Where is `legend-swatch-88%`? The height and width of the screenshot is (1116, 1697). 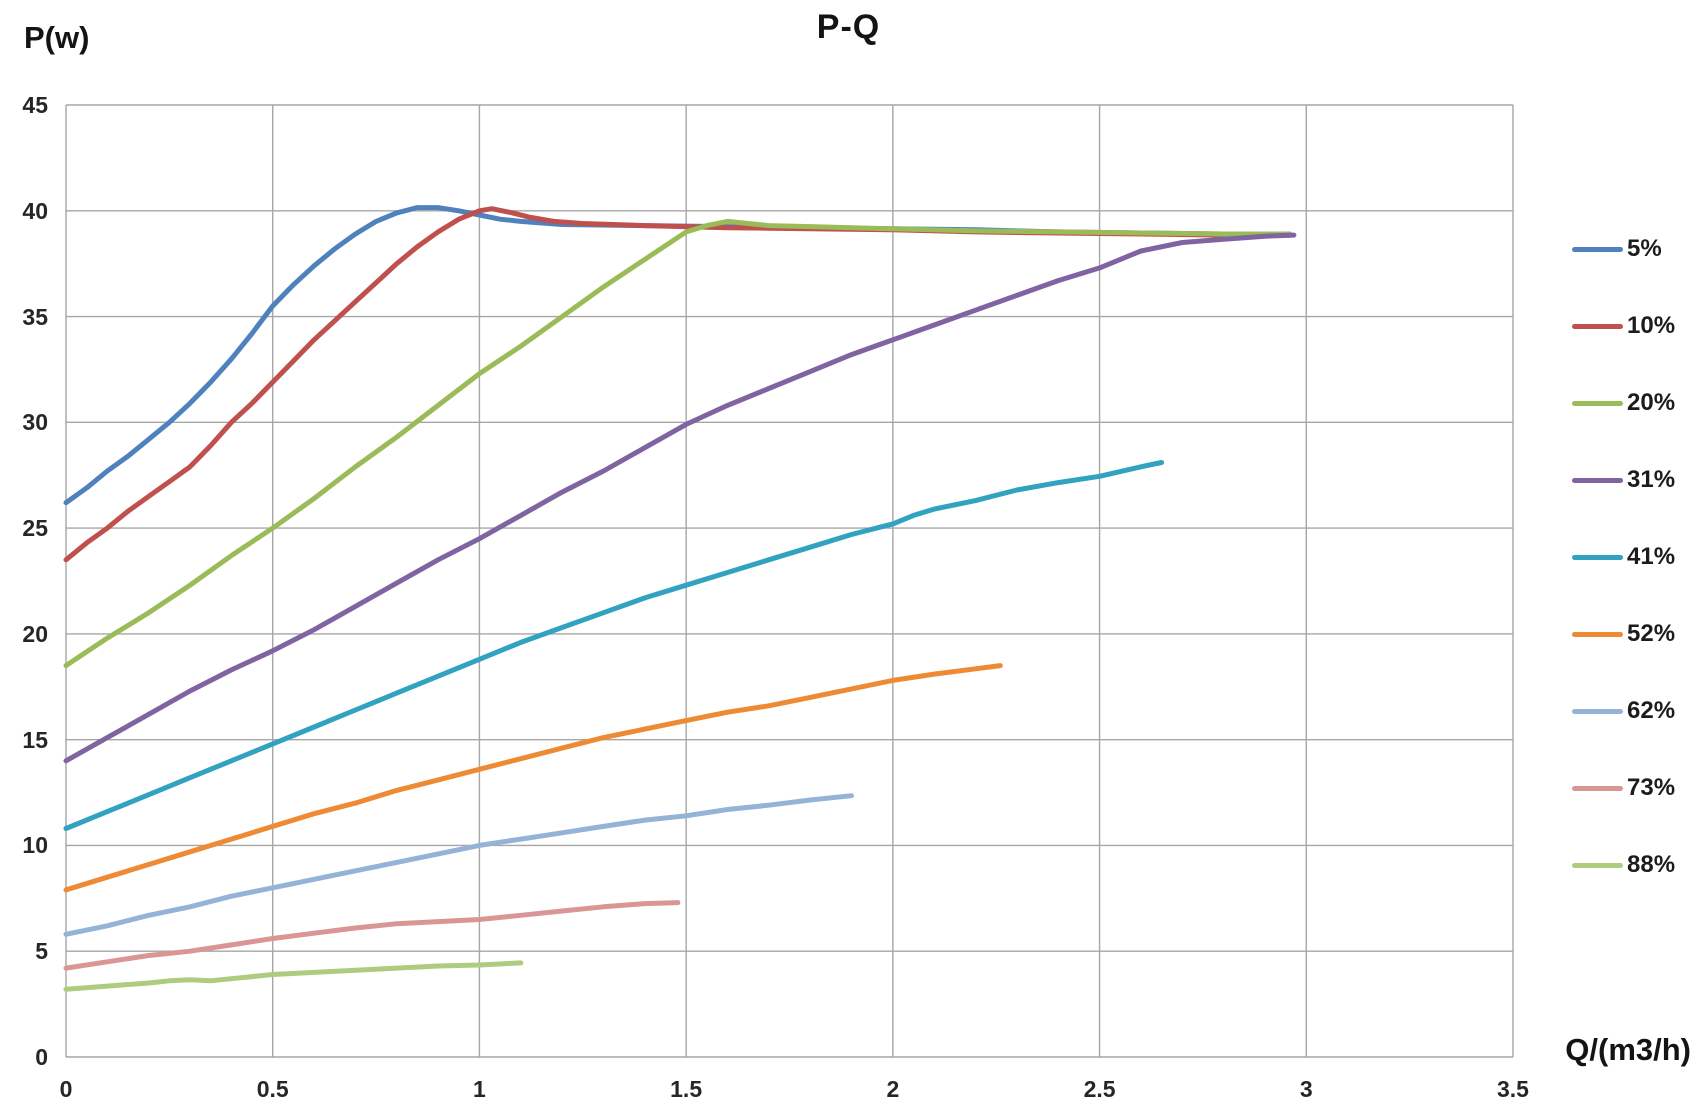 legend-swatch-88% is located at coordinates (1597, 865).